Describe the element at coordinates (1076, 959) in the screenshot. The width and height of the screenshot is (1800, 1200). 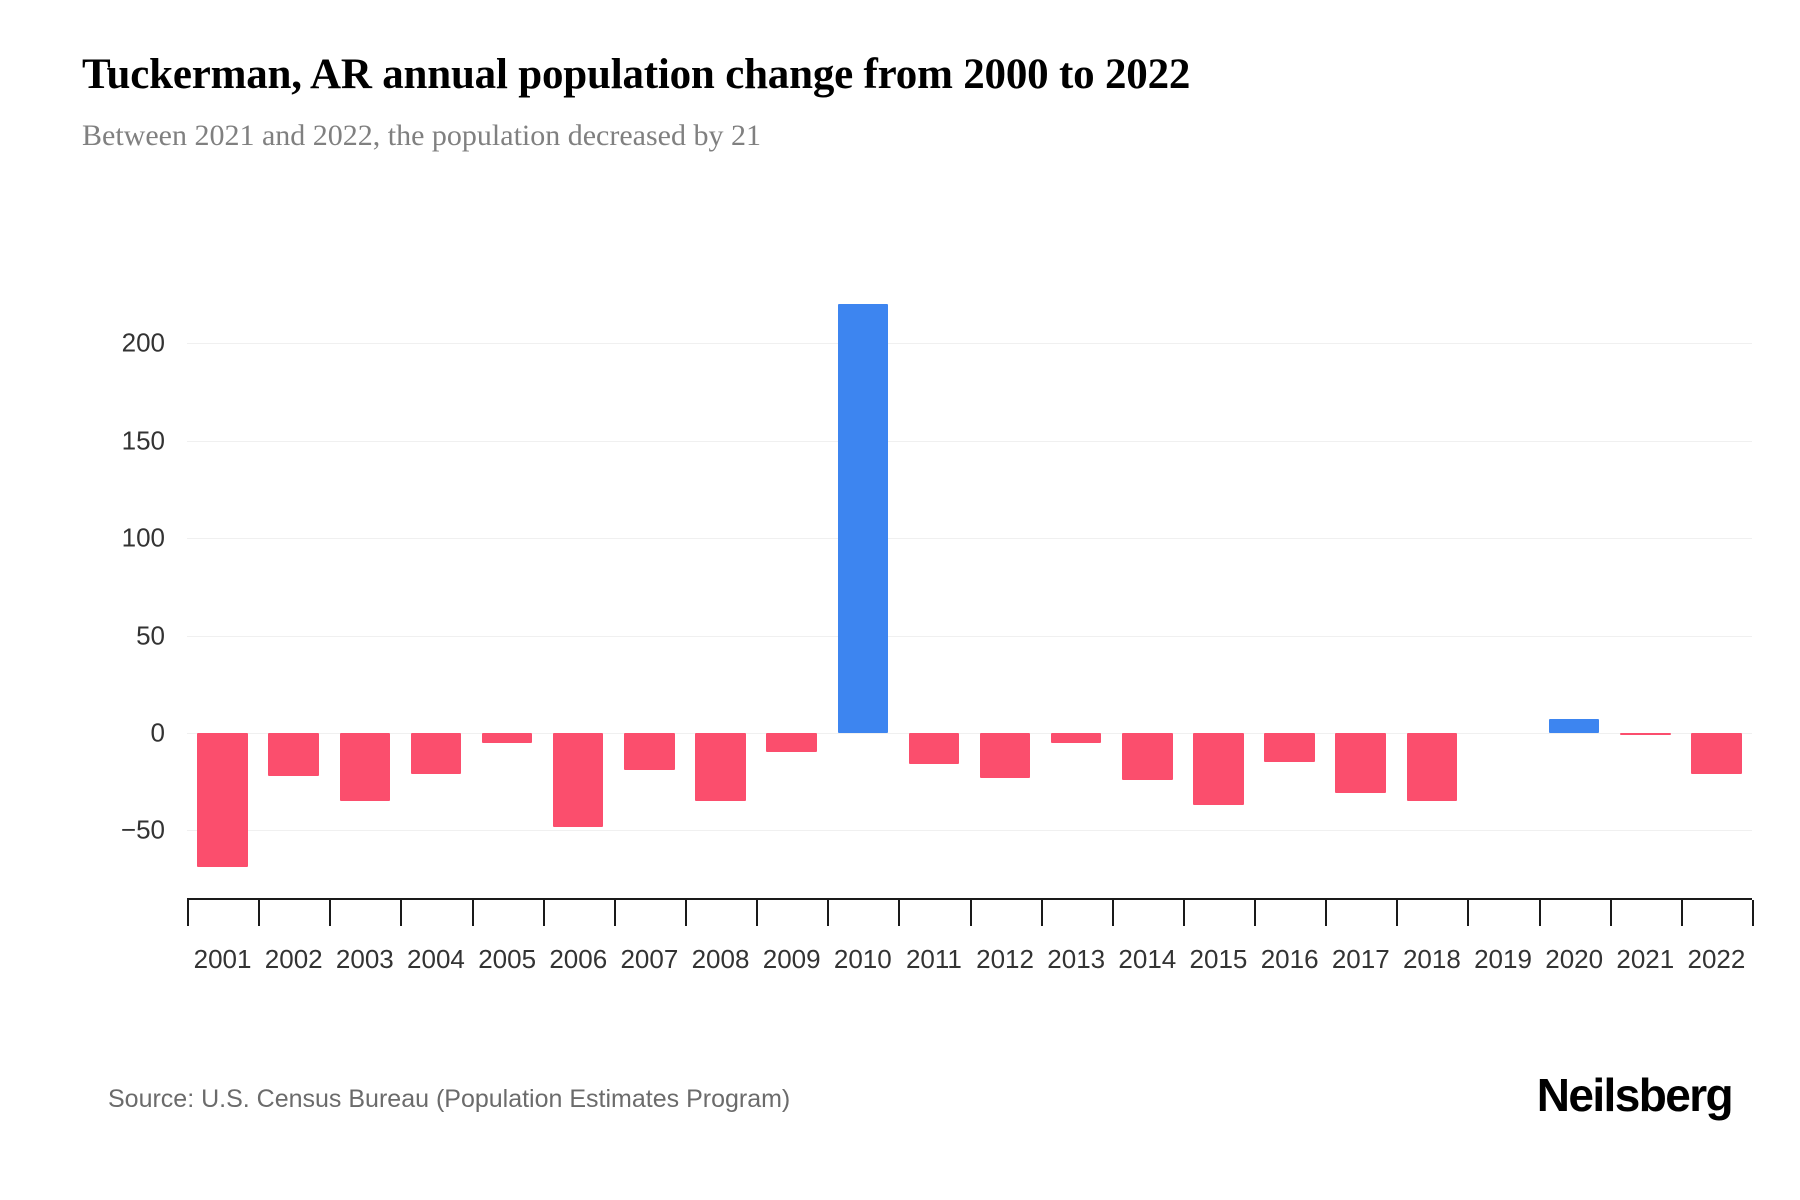
I see `x-tick-label-2013: 2013` at that location.